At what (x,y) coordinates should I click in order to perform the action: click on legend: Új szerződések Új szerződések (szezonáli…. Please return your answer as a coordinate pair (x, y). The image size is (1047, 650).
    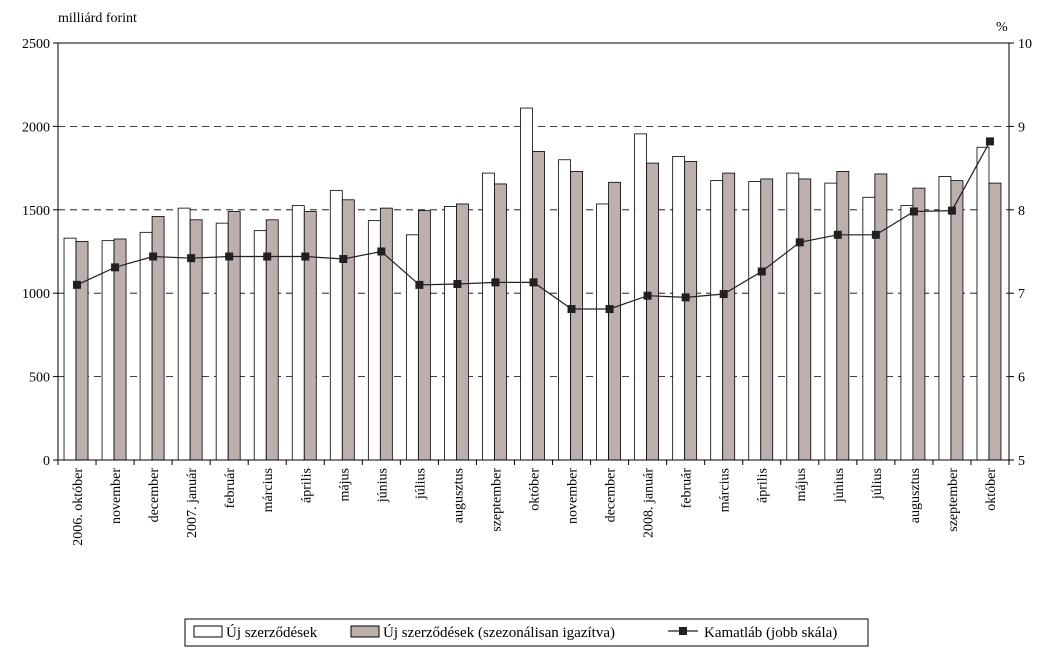
    Looking at the image, I should click on (526, 632).